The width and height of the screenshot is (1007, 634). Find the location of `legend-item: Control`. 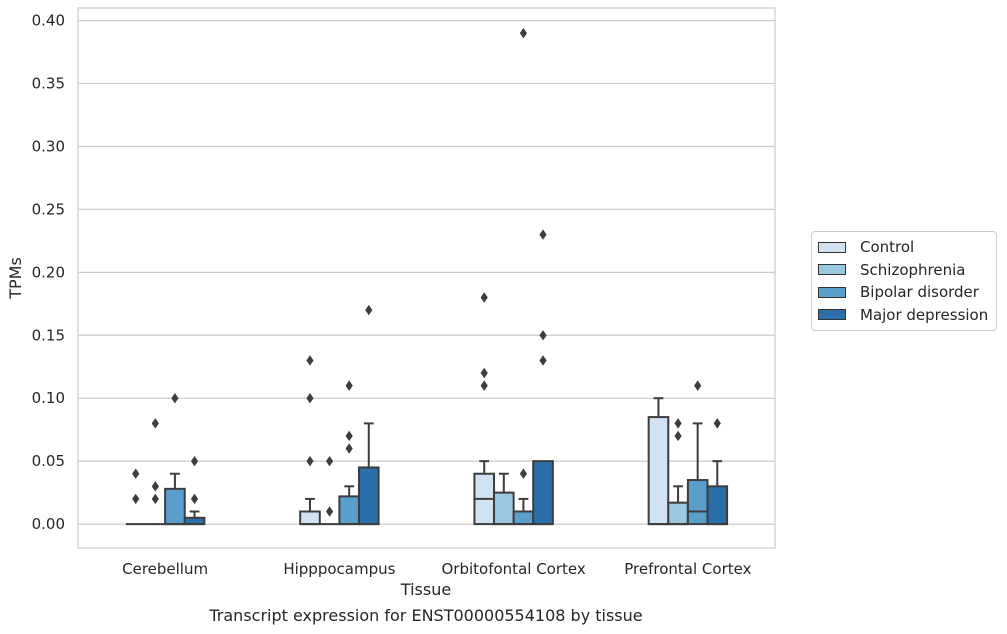

legend-item: Control is located at coordinates (904, 247).